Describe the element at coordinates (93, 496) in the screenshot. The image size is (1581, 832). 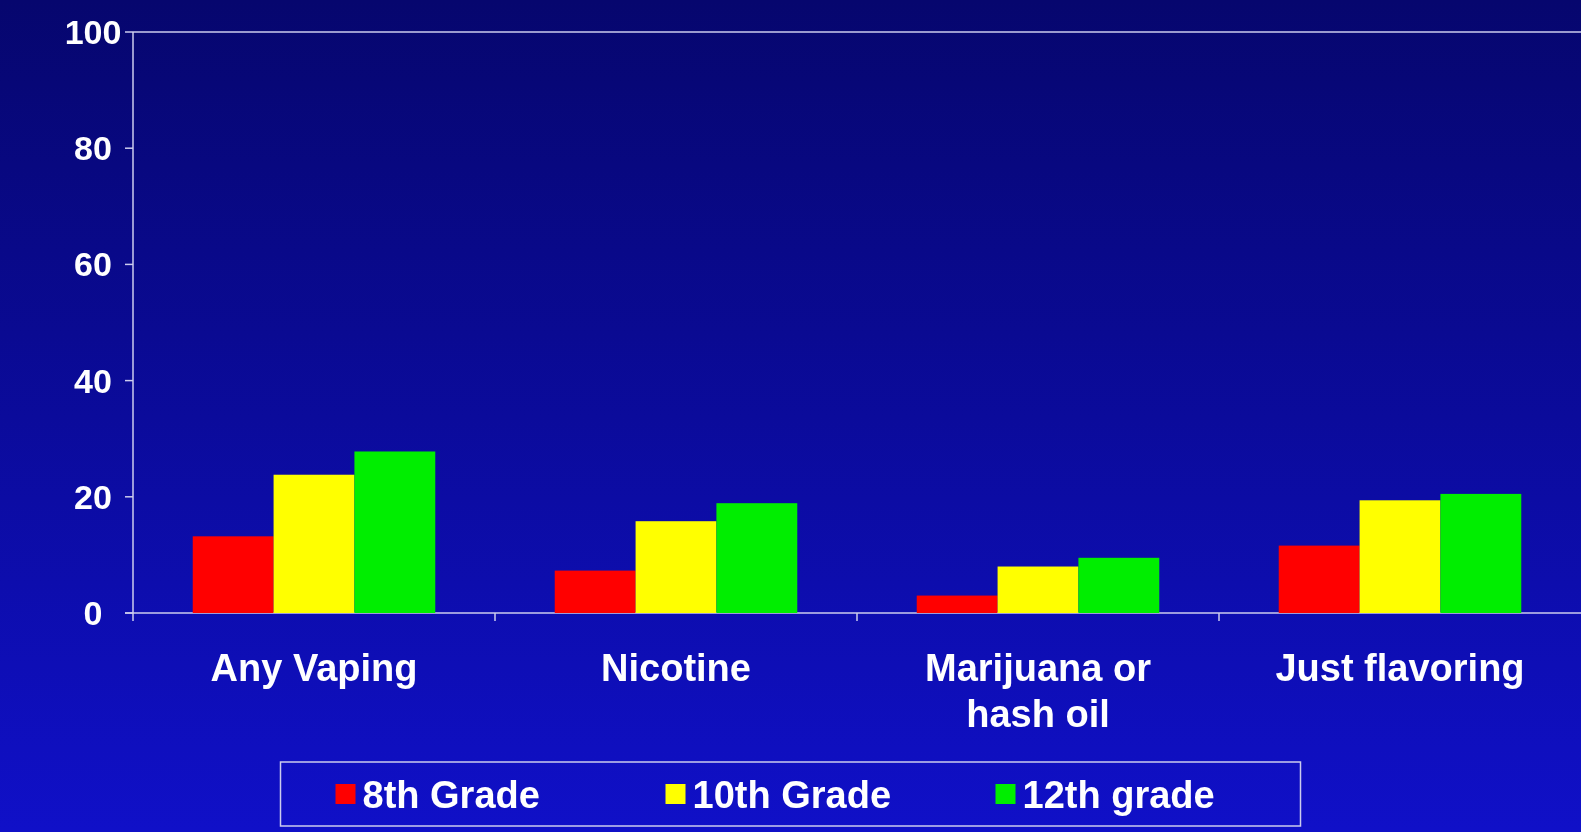
I see `y-tick-label: 20` at that location.